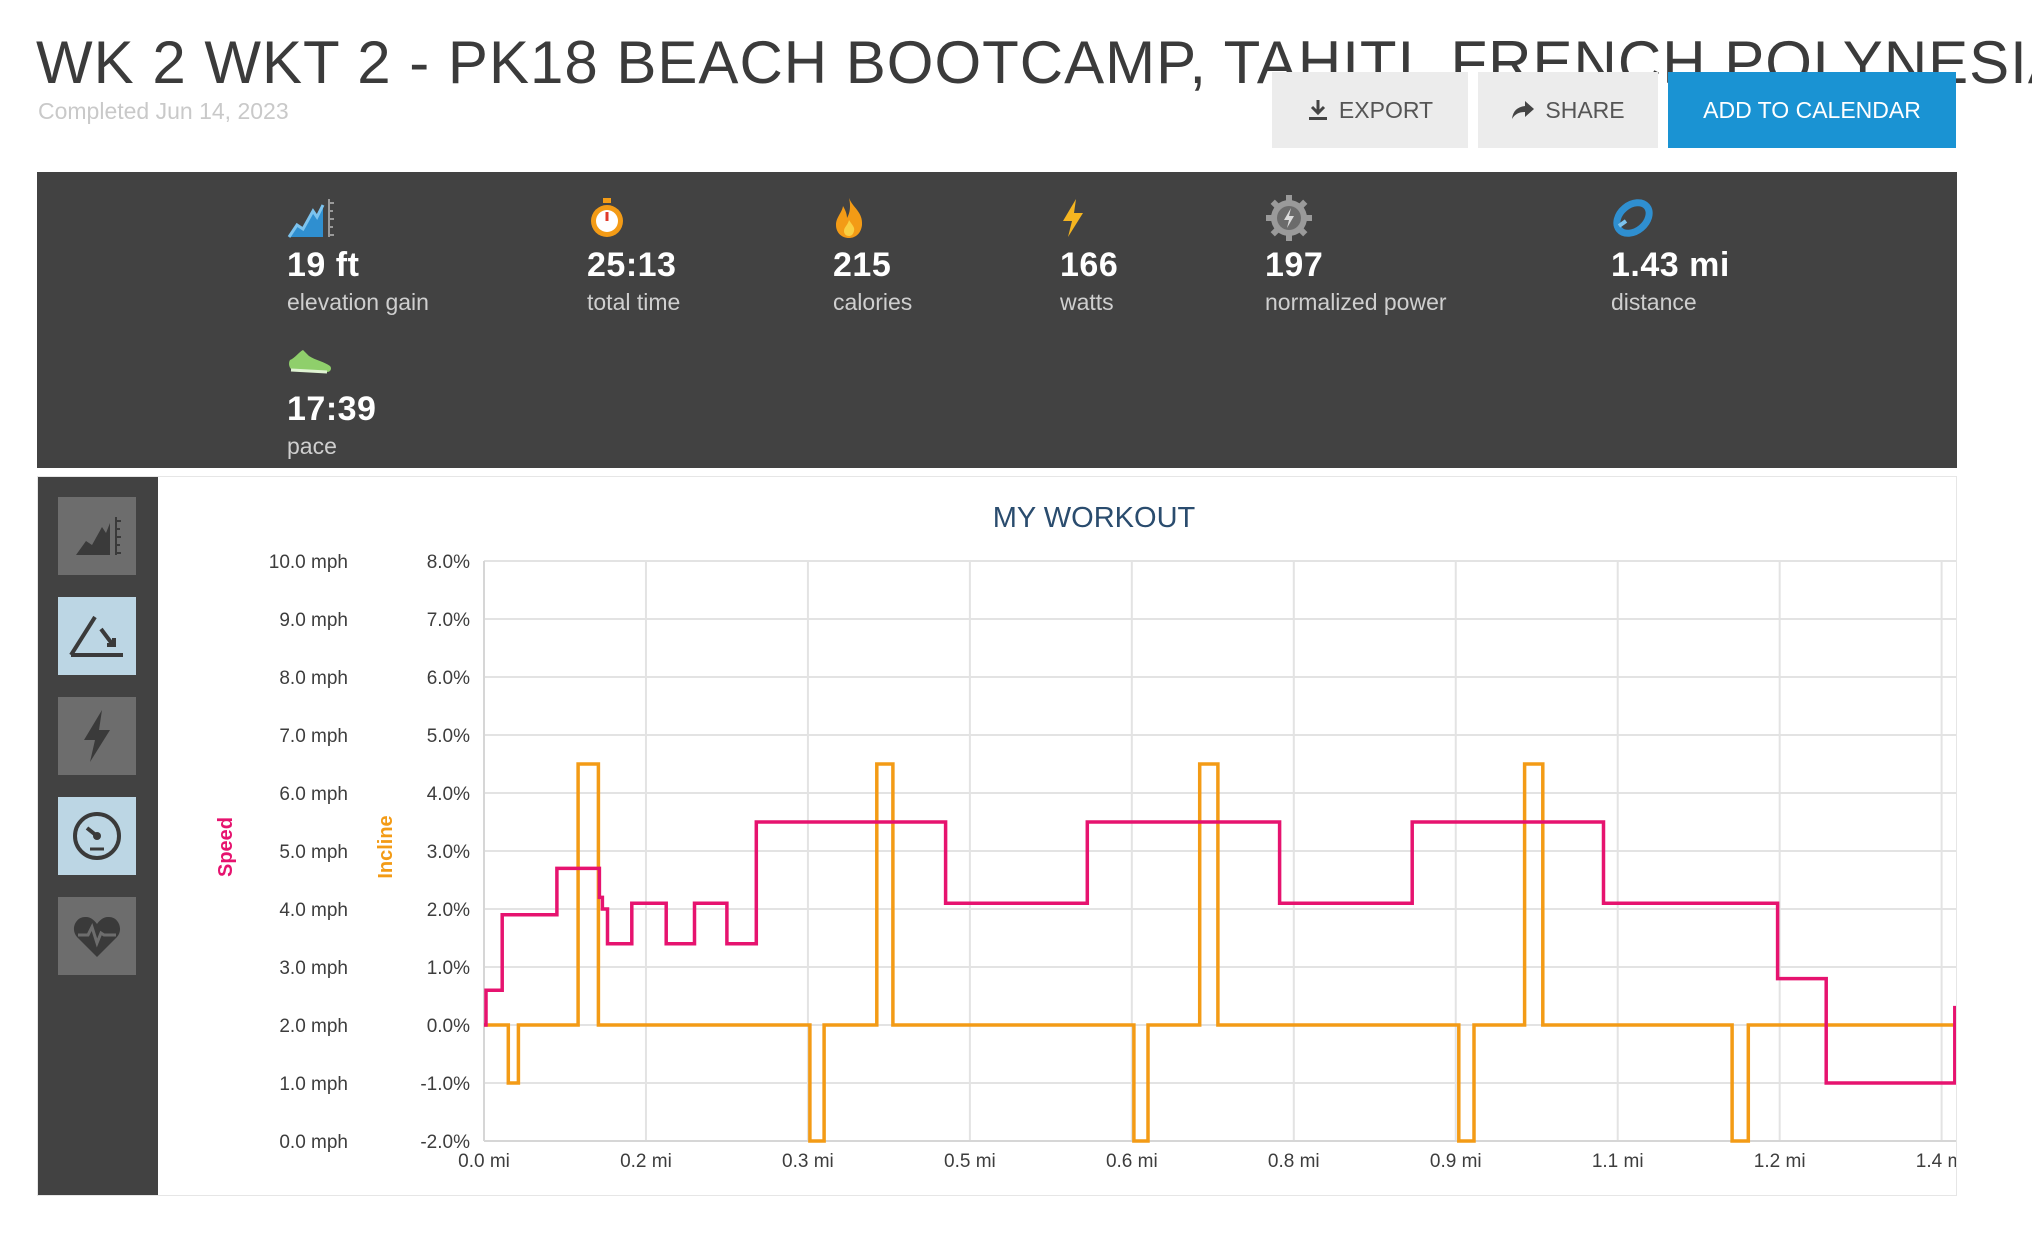 This screenshot has height=1242, width=2032. What do you see at coordinates (313, 910) in the screenshot?
I see `speed-tick-label: 4.0 mph` at bounding box center [313, 910].